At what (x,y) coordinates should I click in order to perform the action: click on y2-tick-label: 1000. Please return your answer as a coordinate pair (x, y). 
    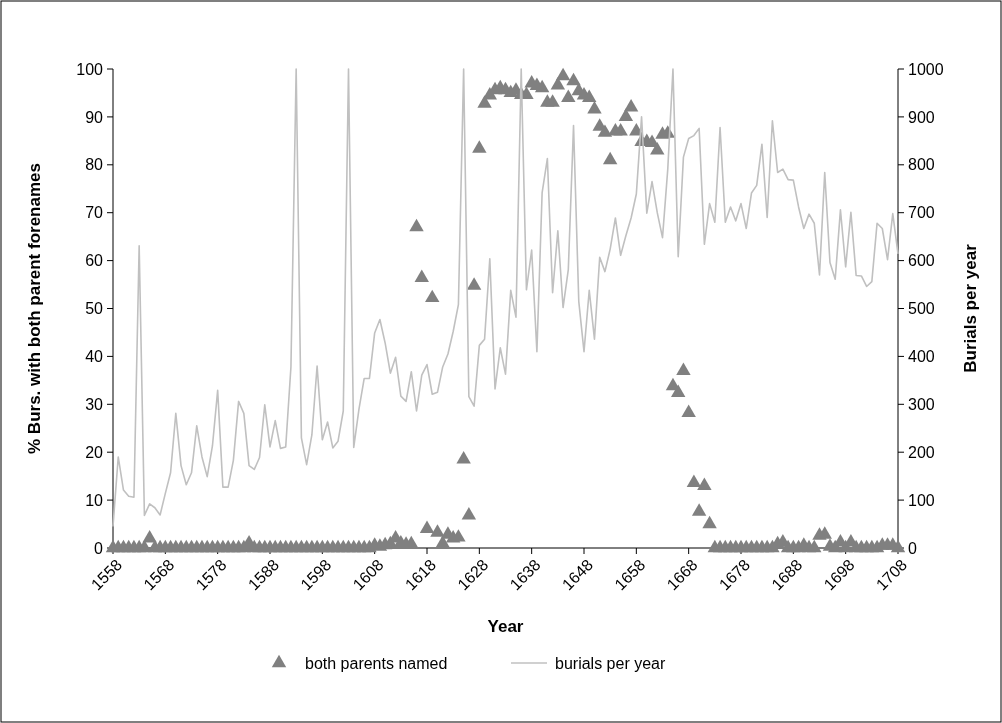
    Looking at the image, I should click on (926, 69).